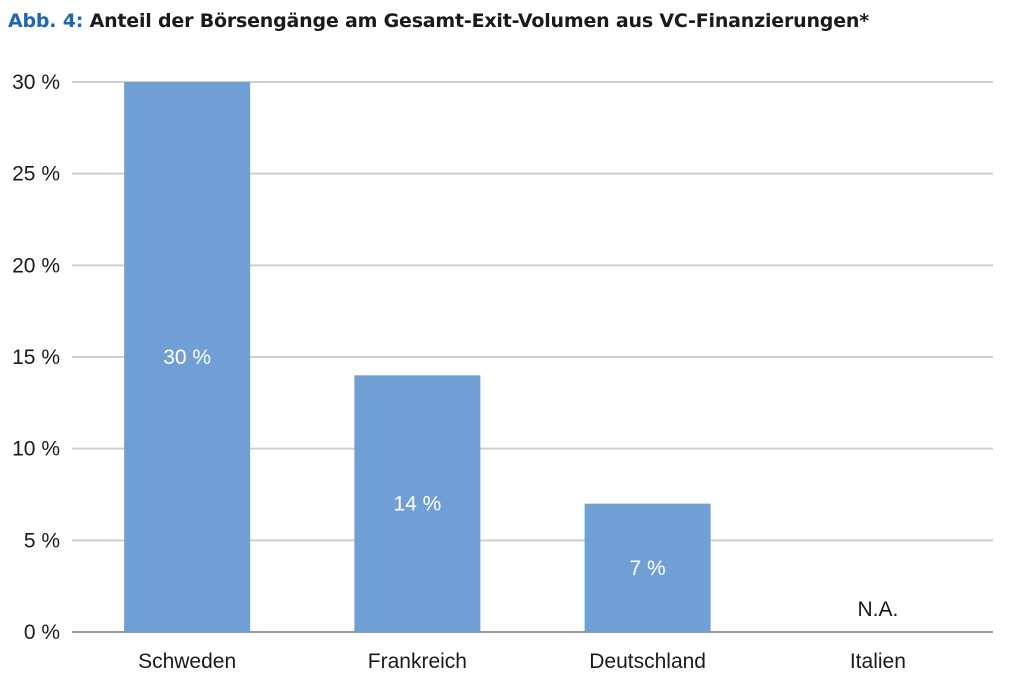 The height and width of the screenshot is (690, 1024). I want to click on data-label: N.A., so click(877, 609).